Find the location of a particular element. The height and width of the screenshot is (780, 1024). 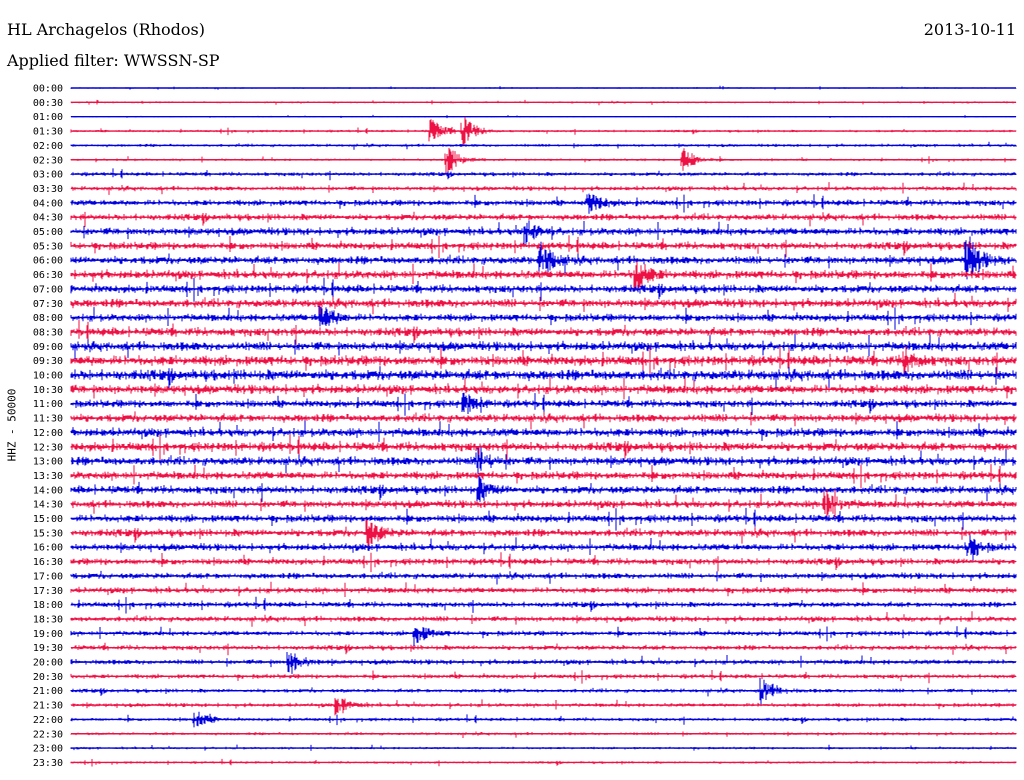

row-time-label: 18:30 is located at coordinates (48, 619).